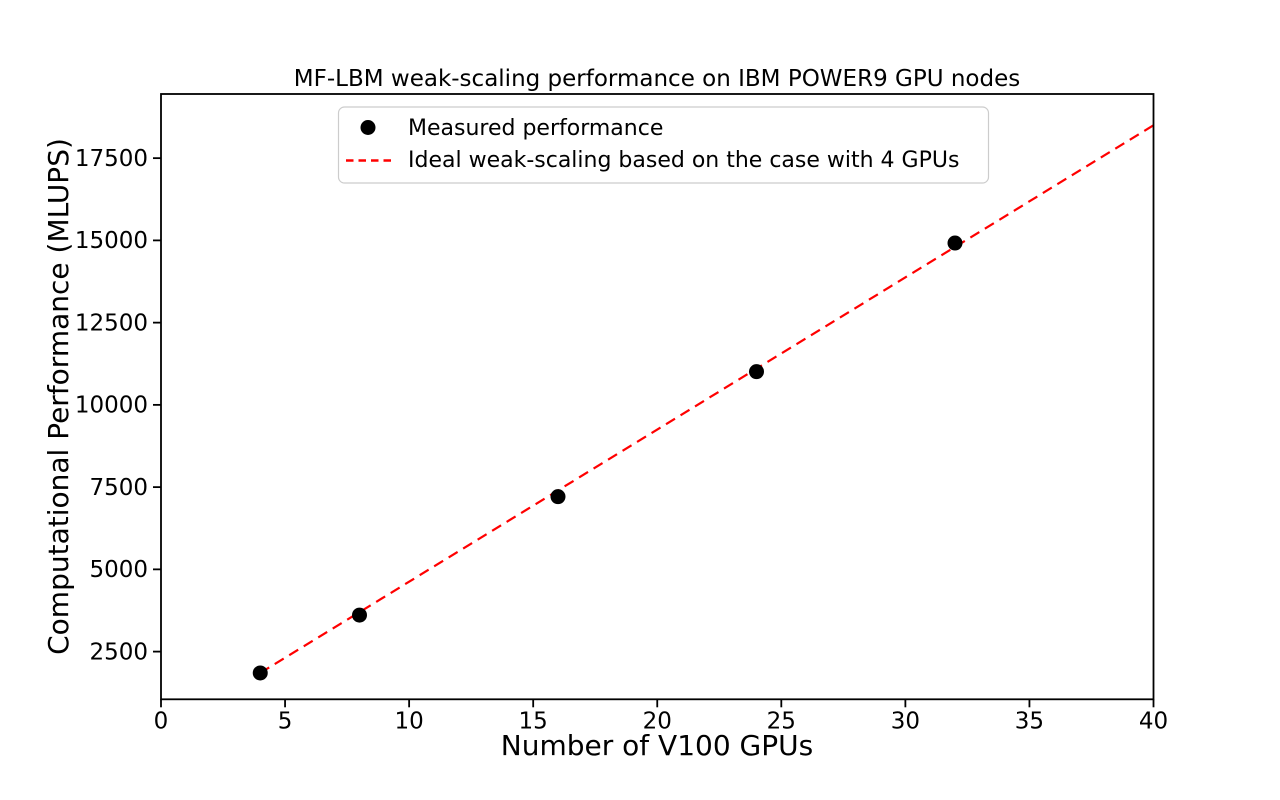  What do you see at coordinates (533, 721) in the screenshot?
I see `x-tick-label: 15` at bounding box center [533, 721].